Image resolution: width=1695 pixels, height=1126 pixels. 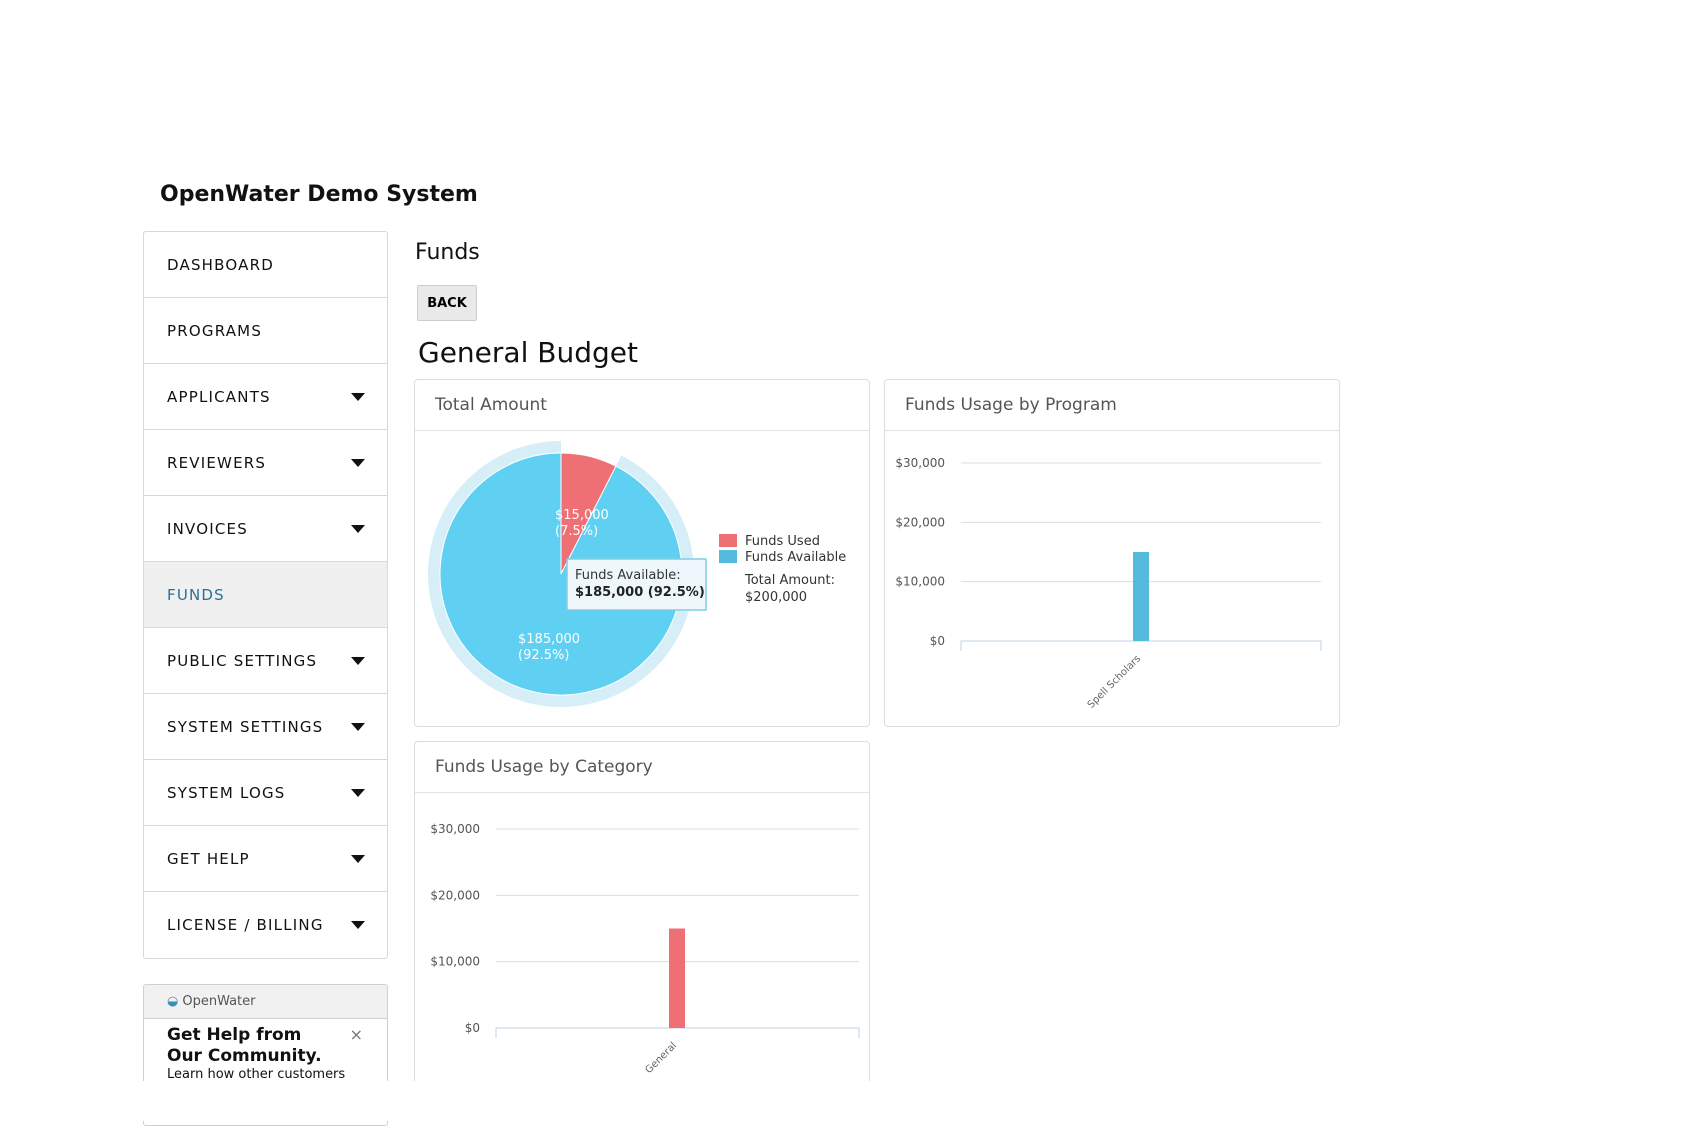 I want to click on close-icon: ×, so click(x=356, y=1034).